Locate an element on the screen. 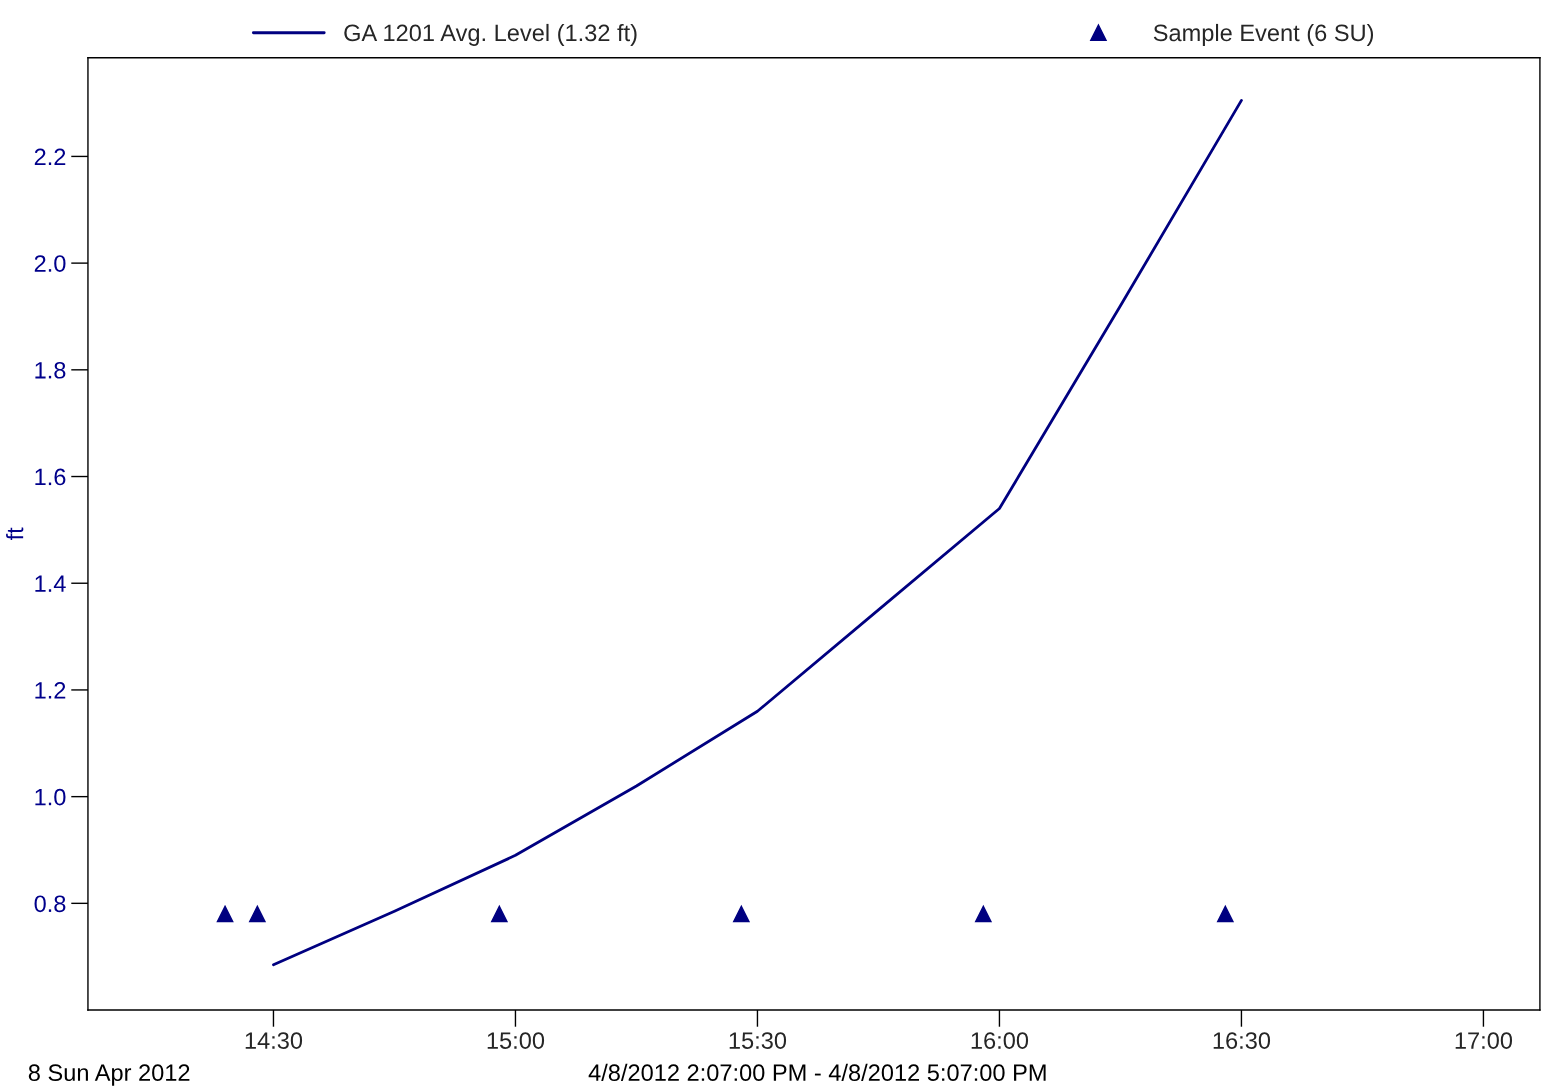  legend-label: Sample Event (6 SU) is located at coordinates (1263, 34).